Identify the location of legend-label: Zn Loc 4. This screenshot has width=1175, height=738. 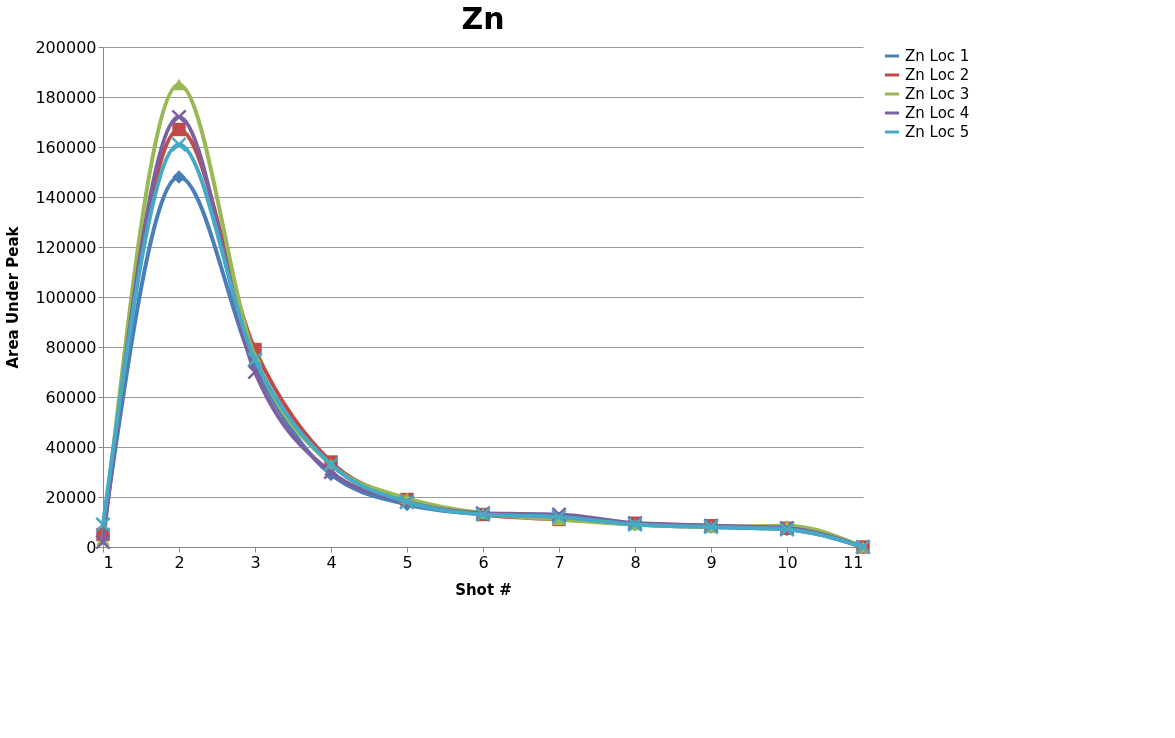
(937, 113).